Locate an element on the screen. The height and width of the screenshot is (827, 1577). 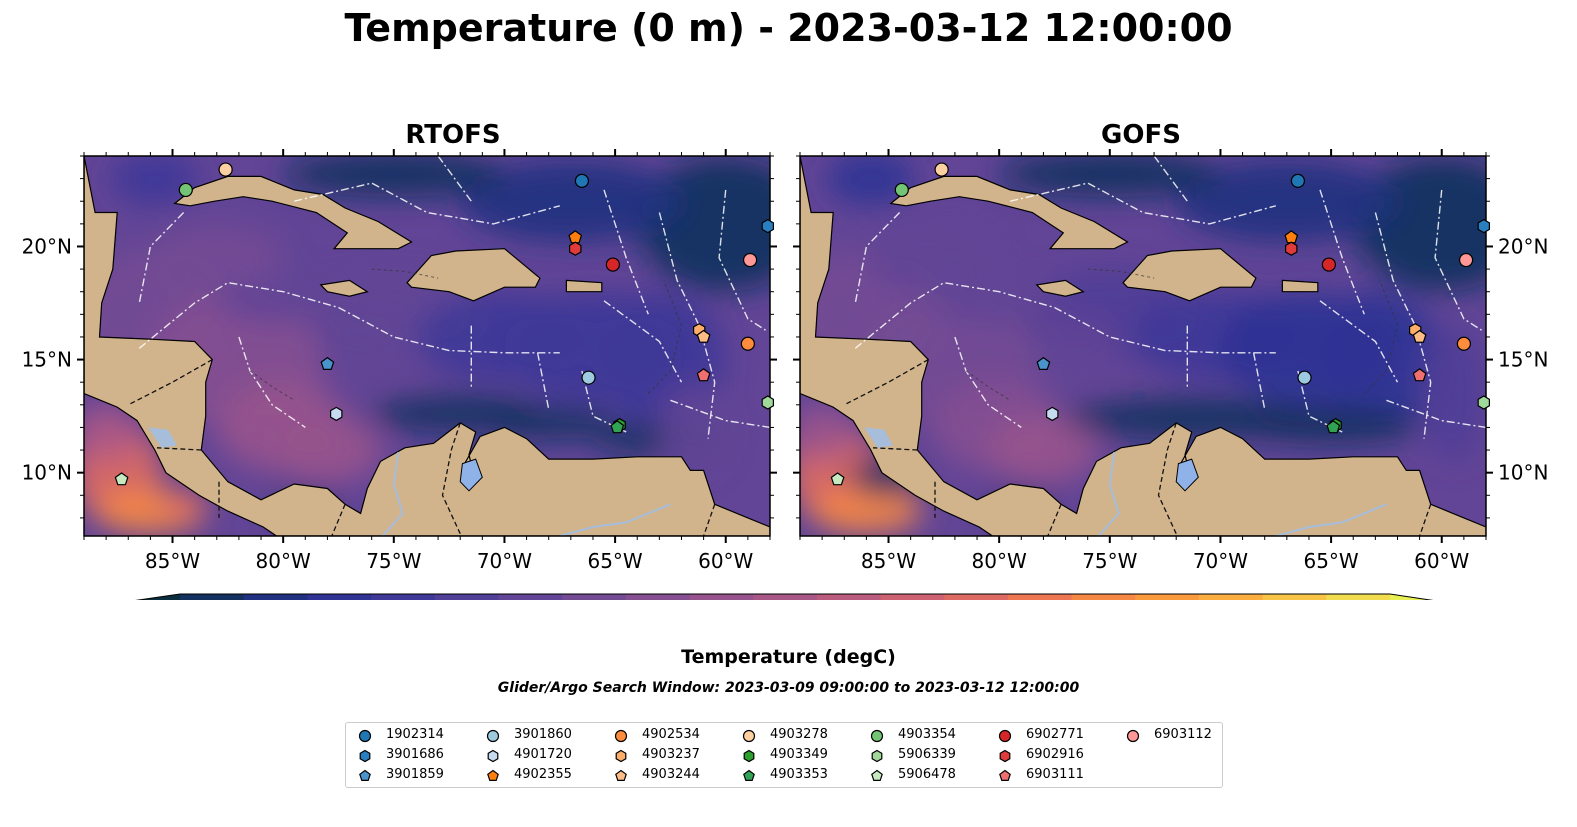
panel-title-rtofs: RTOFS is located at coordinates (453, 135).